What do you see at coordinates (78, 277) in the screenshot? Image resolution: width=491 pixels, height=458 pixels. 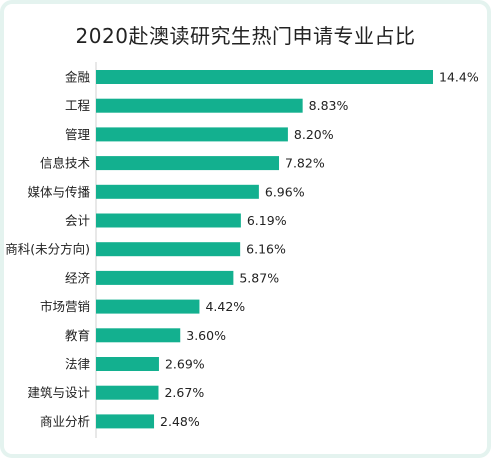 I see `category-label: 经济` at bounding box center [78, 277].